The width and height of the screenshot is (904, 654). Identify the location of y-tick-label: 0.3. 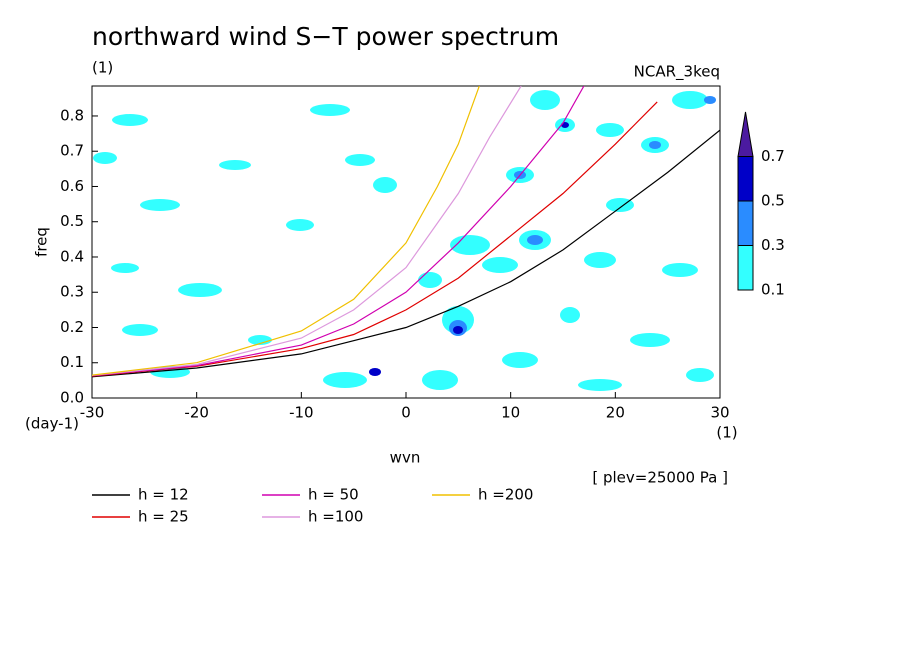
(72, 292).